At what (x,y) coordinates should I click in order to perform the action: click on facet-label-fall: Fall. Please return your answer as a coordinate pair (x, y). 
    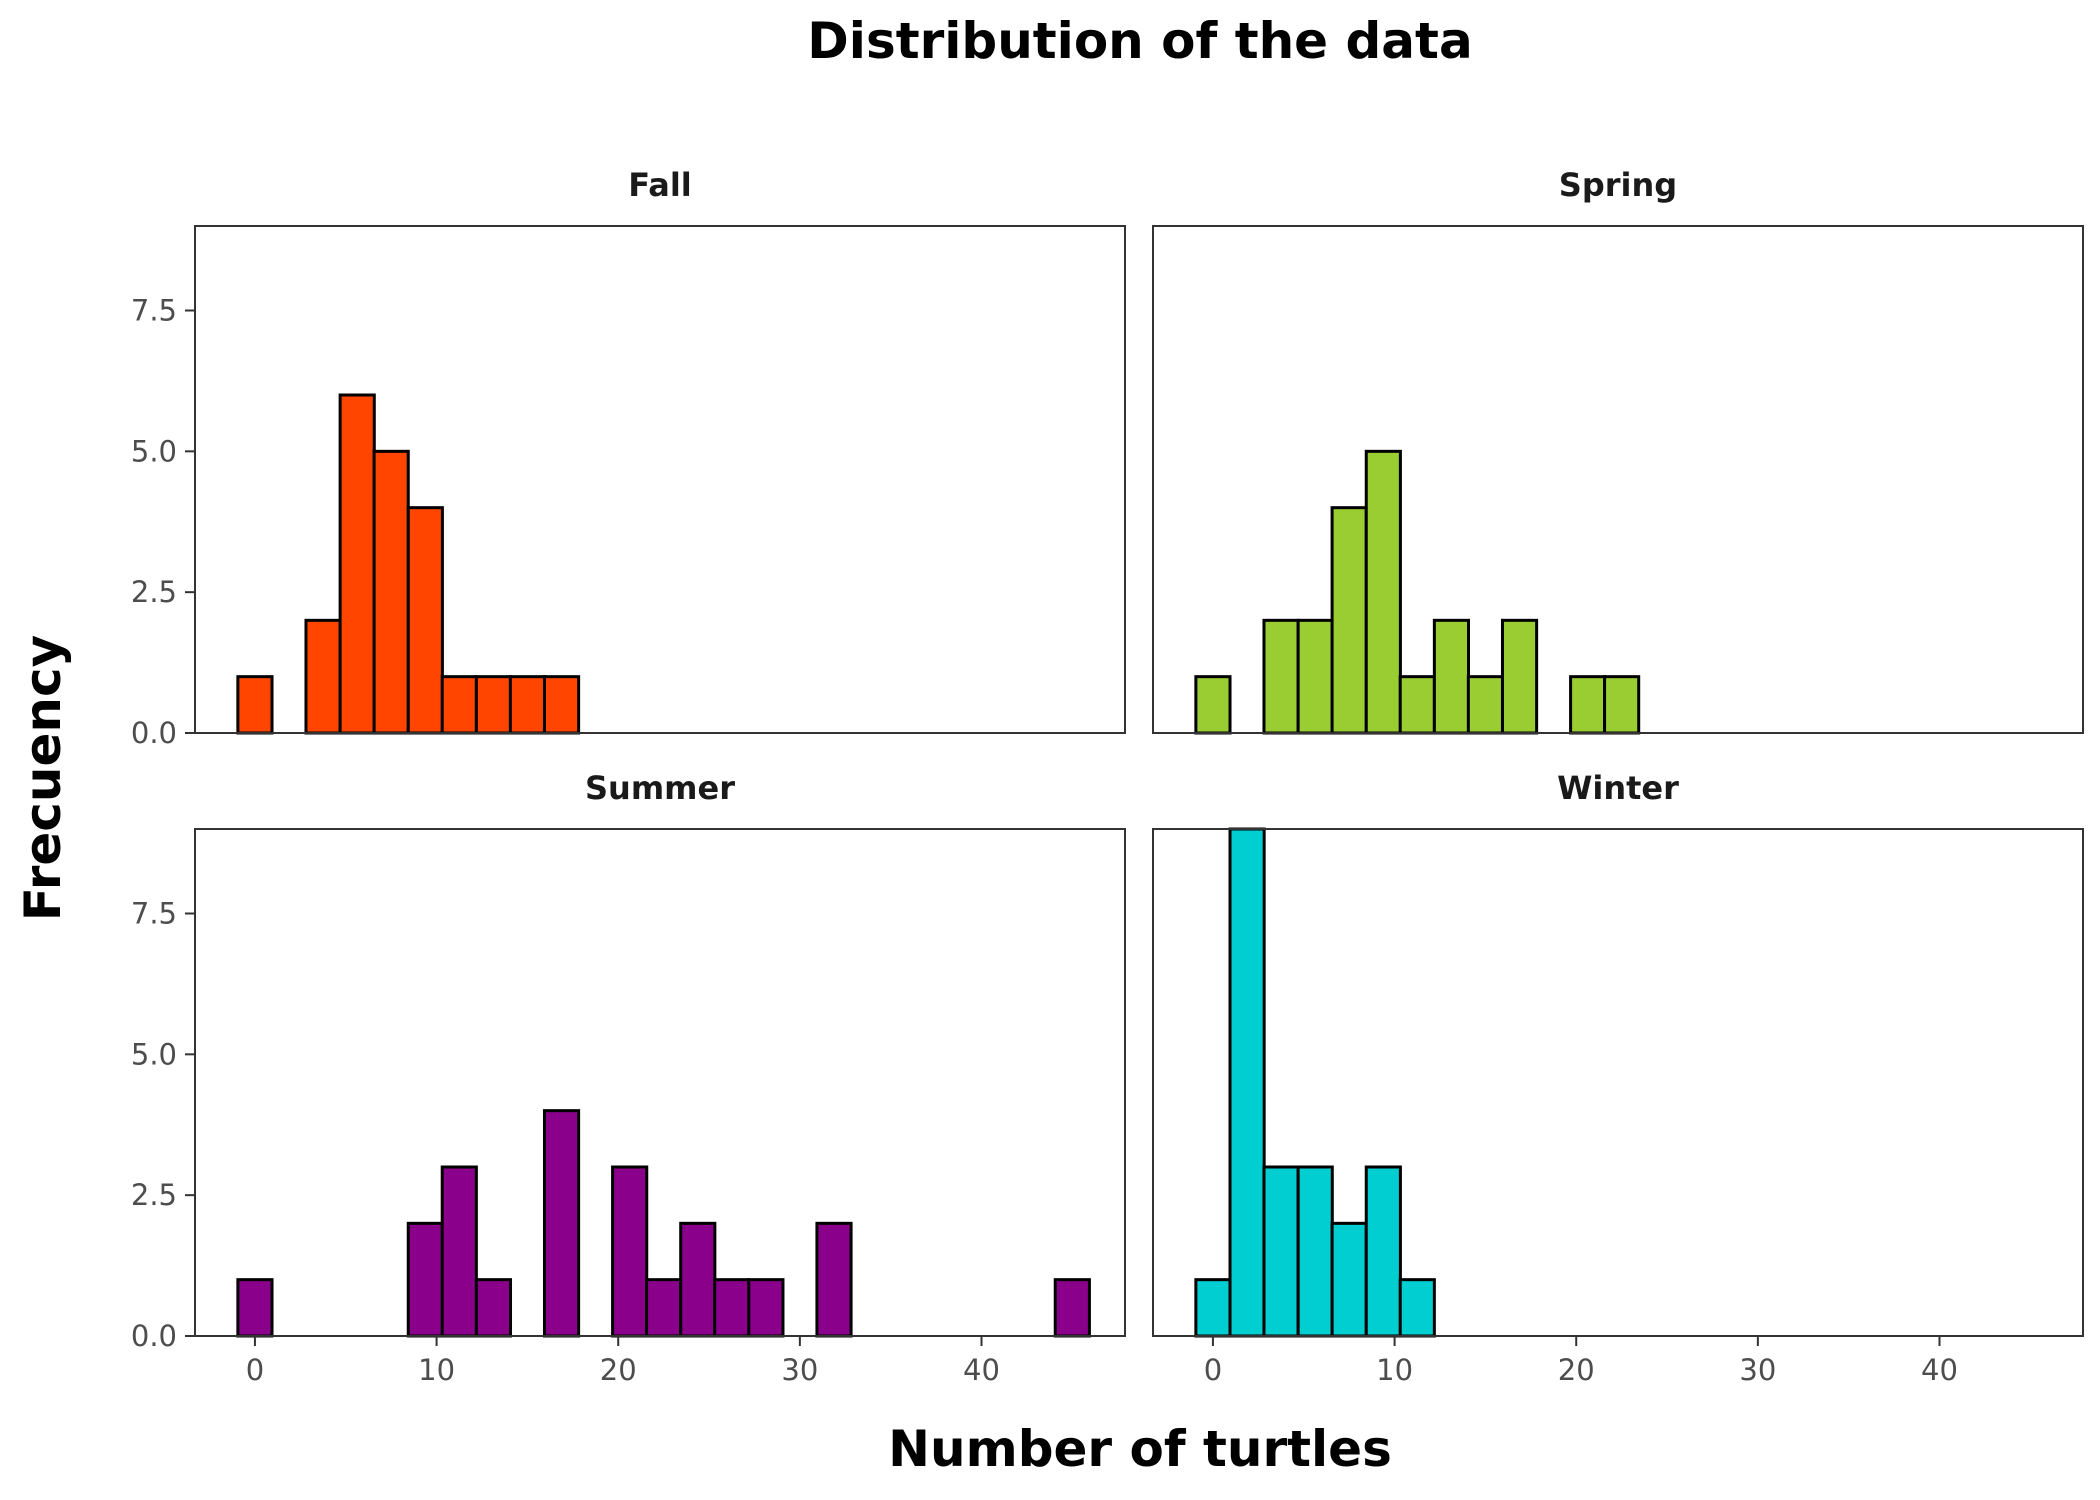
    Looking at the image, I should click on (660, 185).